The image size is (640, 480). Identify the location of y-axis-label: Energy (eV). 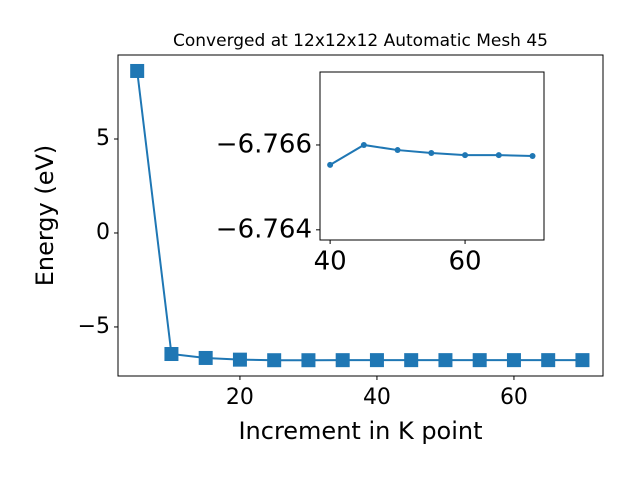
(45, 216).